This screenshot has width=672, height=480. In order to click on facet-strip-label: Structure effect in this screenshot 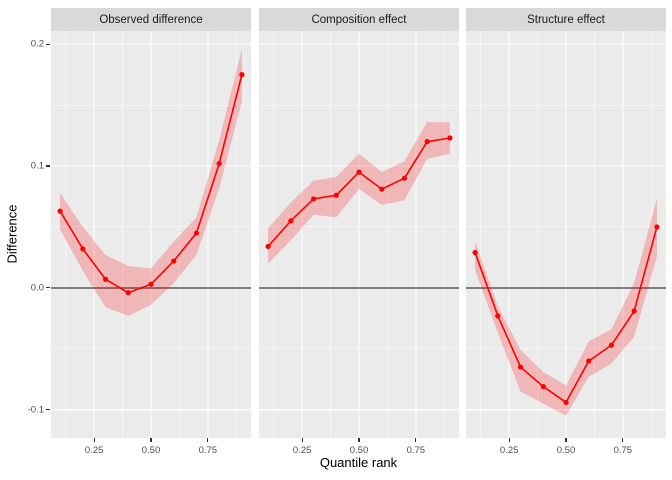, I will do `click(566, 19)`.